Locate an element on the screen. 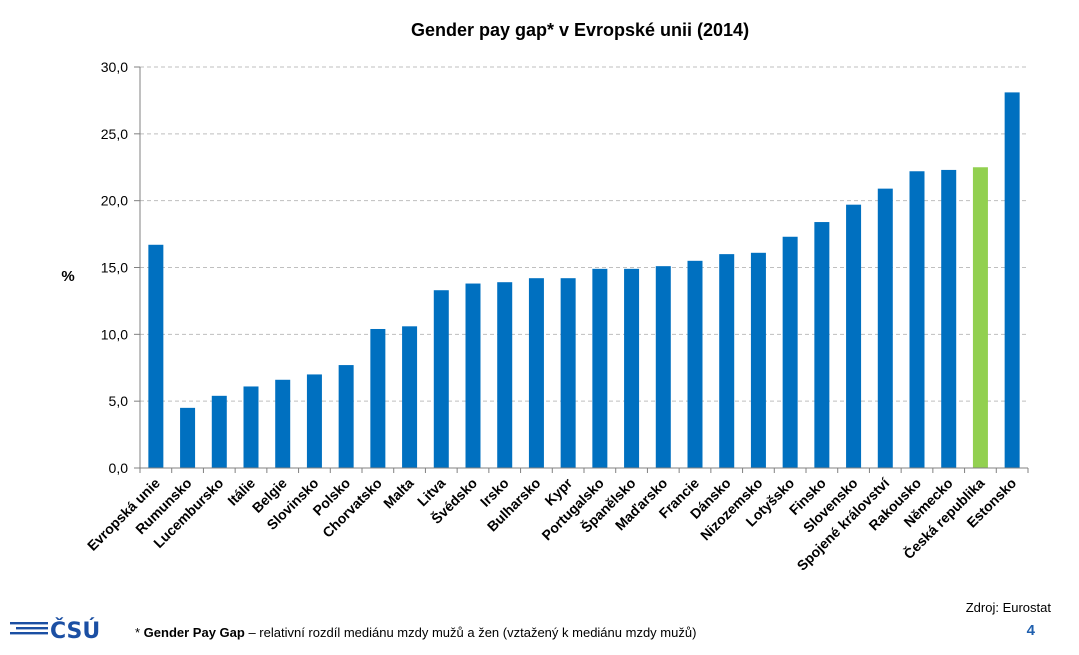 The height and width of the screenshot is (655, 1079). csu-logo: ČSÚ is located at coordinates (60, 628).